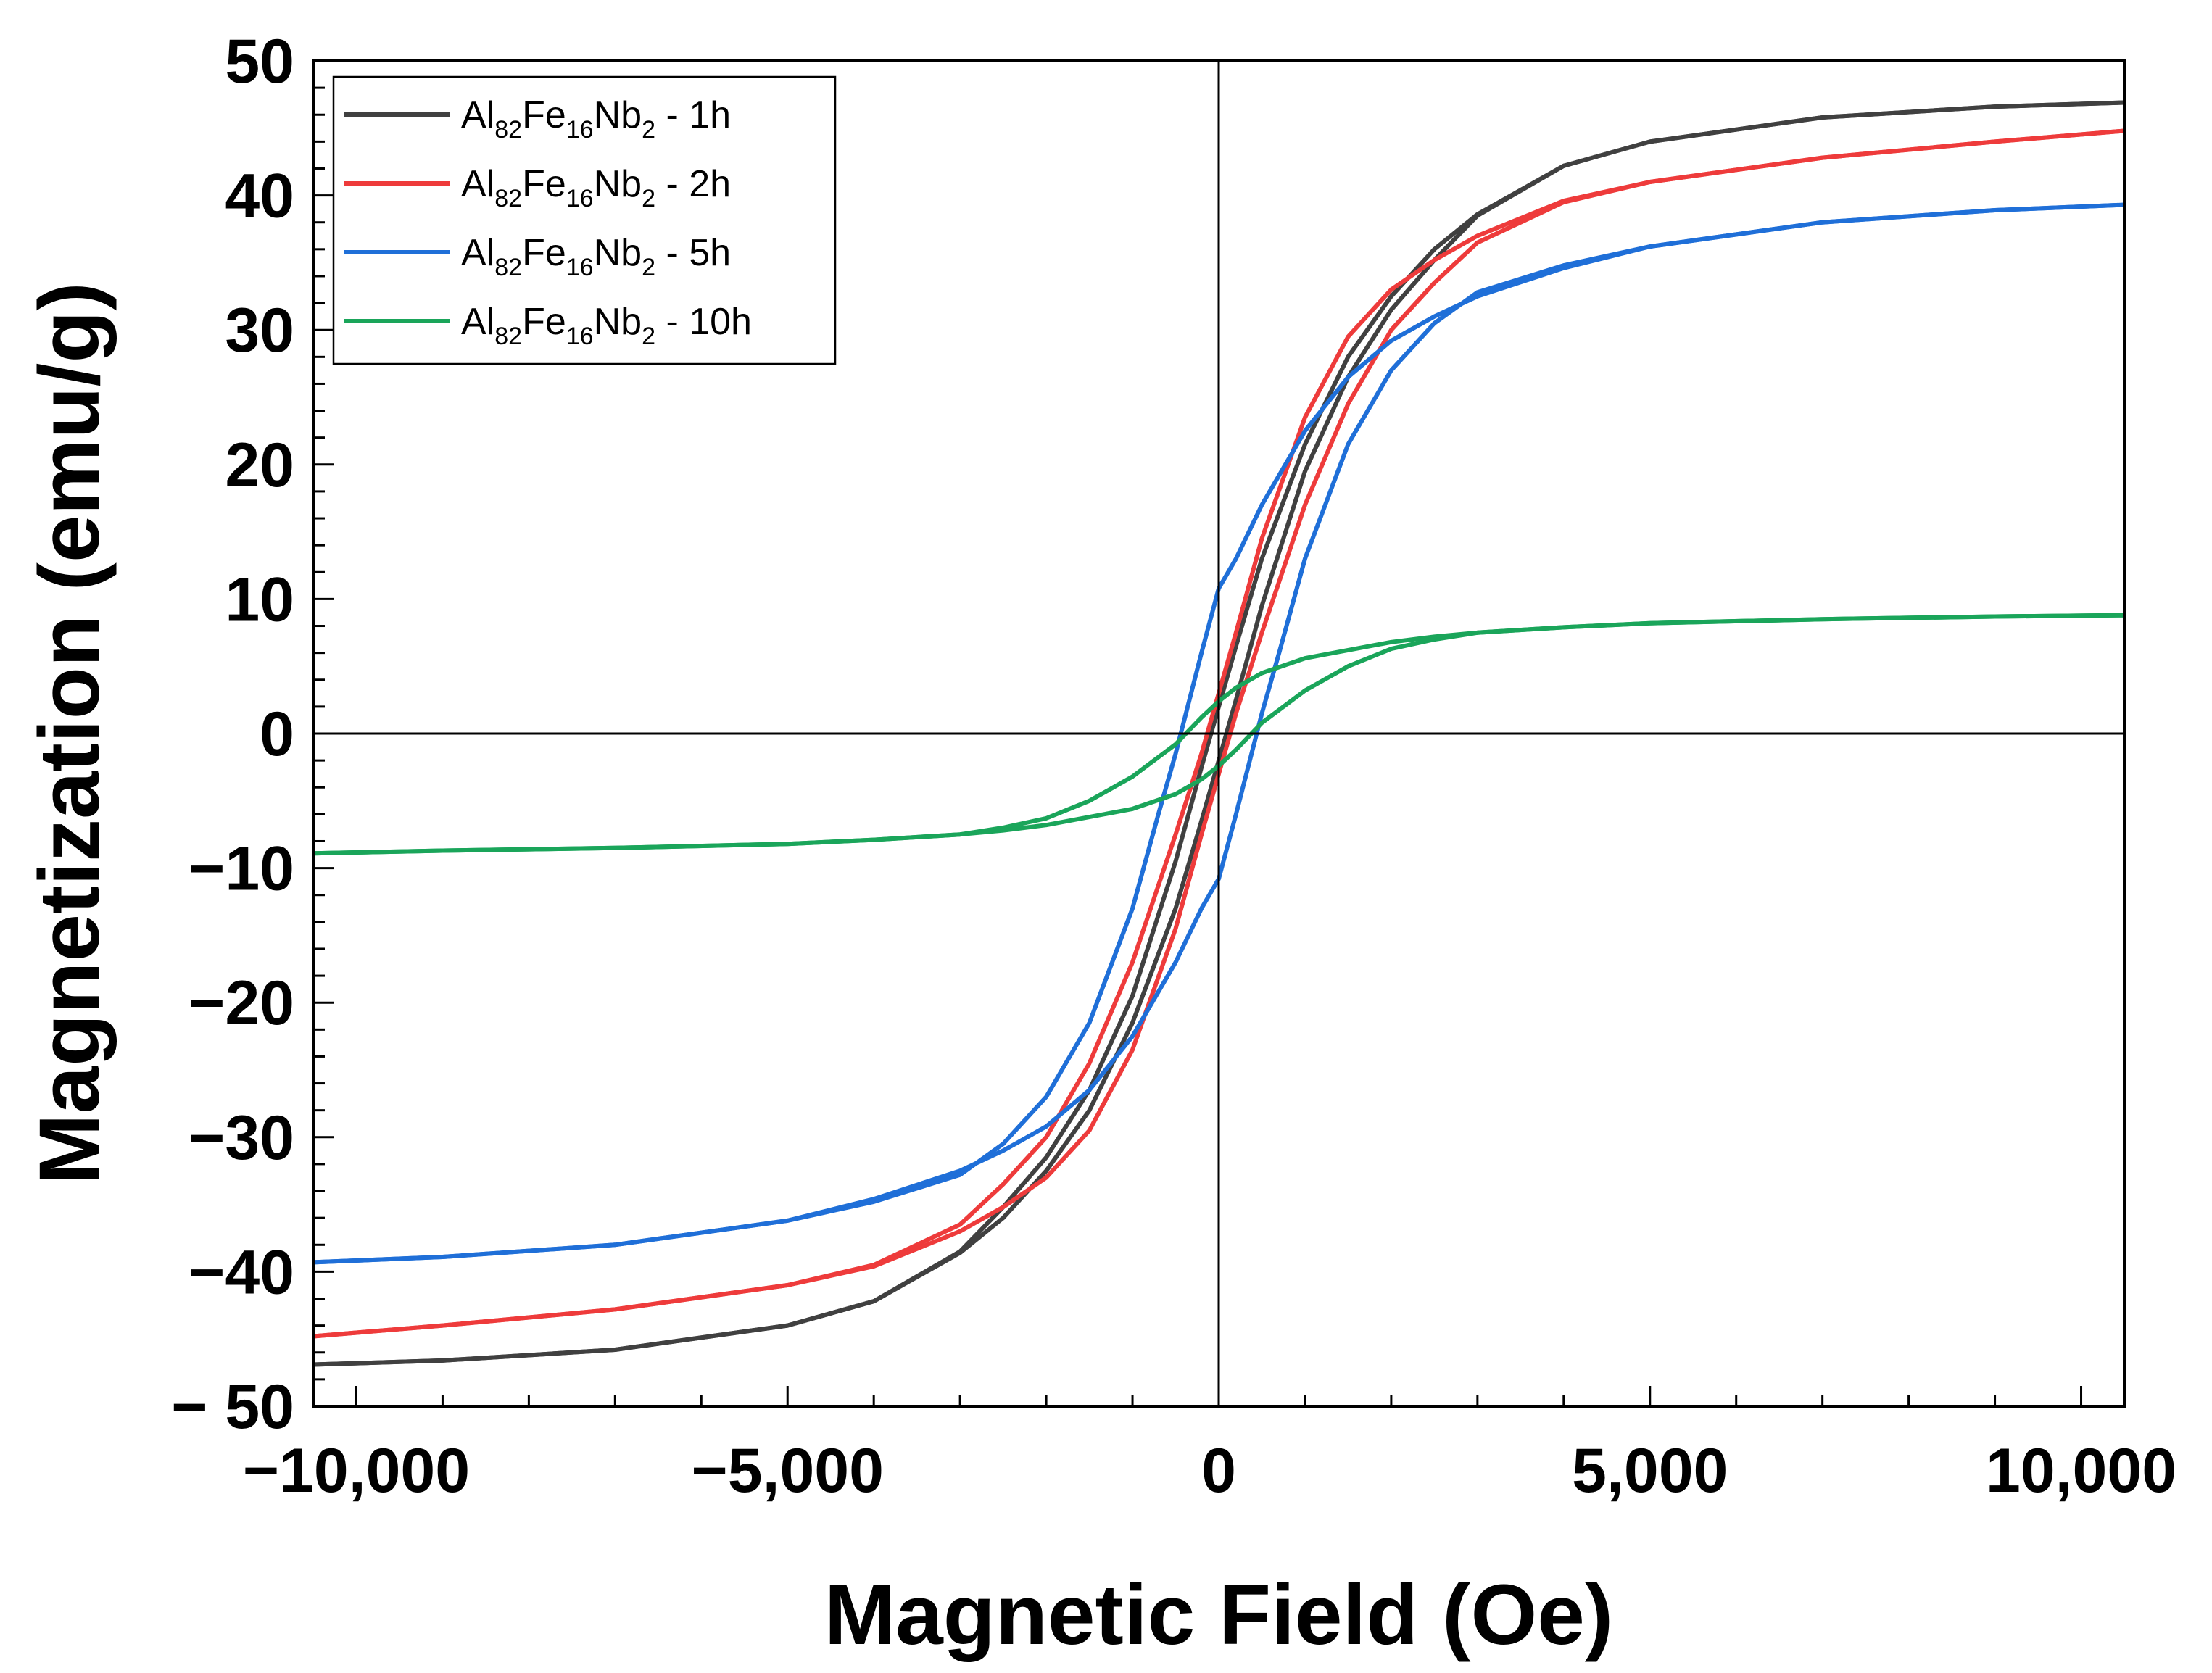  I want to click on y-tick-label: 30, so click(259, 330).